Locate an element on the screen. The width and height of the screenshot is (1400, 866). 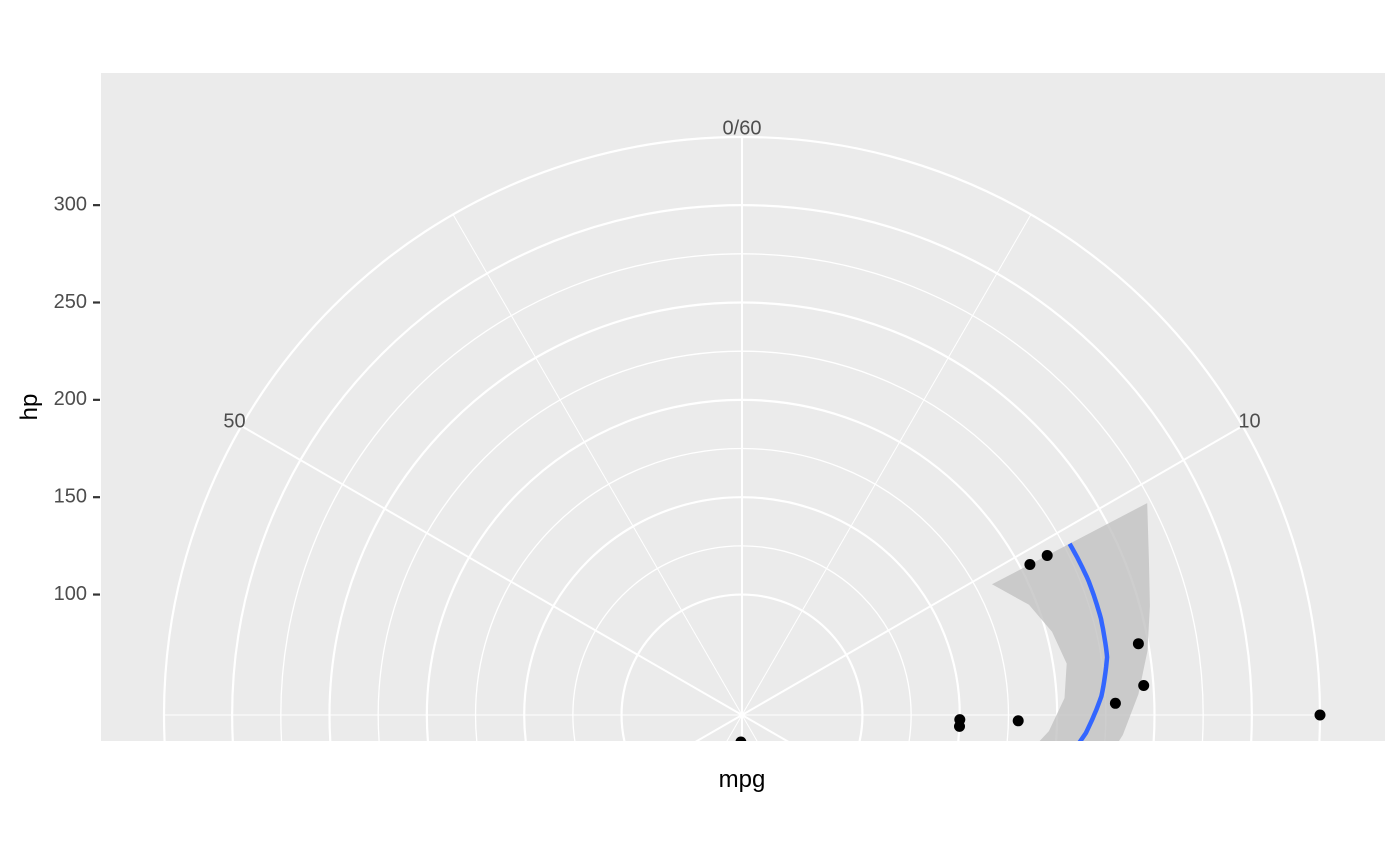
radial-tick-label: 150 is located at coordinates (70, 496).